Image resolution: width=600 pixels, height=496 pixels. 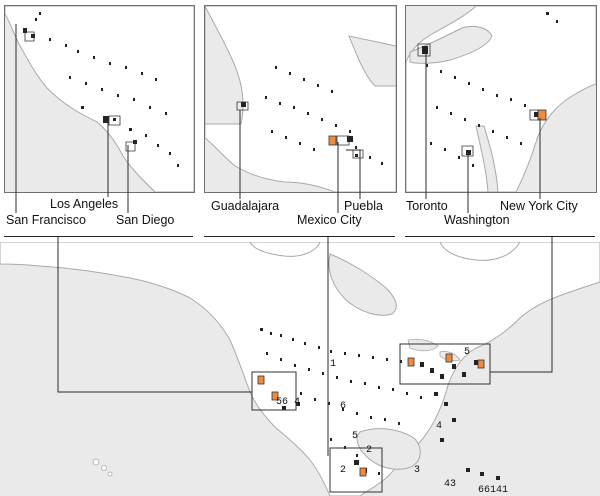 What do you see at coordinates (145, 220) in the screenshot?
I see `city-label-san-diego: San Diego` at bounding box center [145, 220].